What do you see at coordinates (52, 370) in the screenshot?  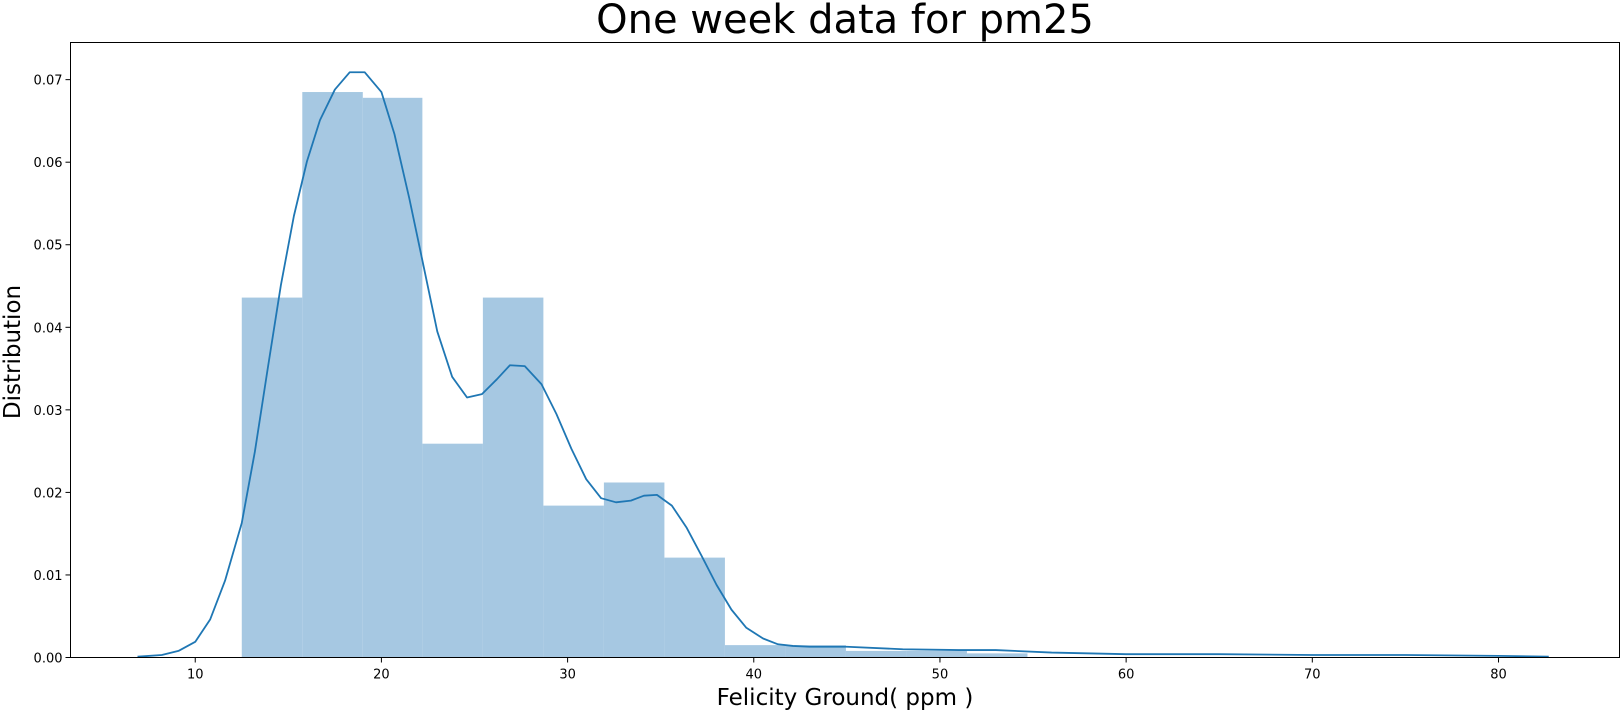 I see `y-axis-ticks: 0.00 0.01 0.02 0.03 0.04 0.05 0.06 0.07` at bounding box center [52, 370].